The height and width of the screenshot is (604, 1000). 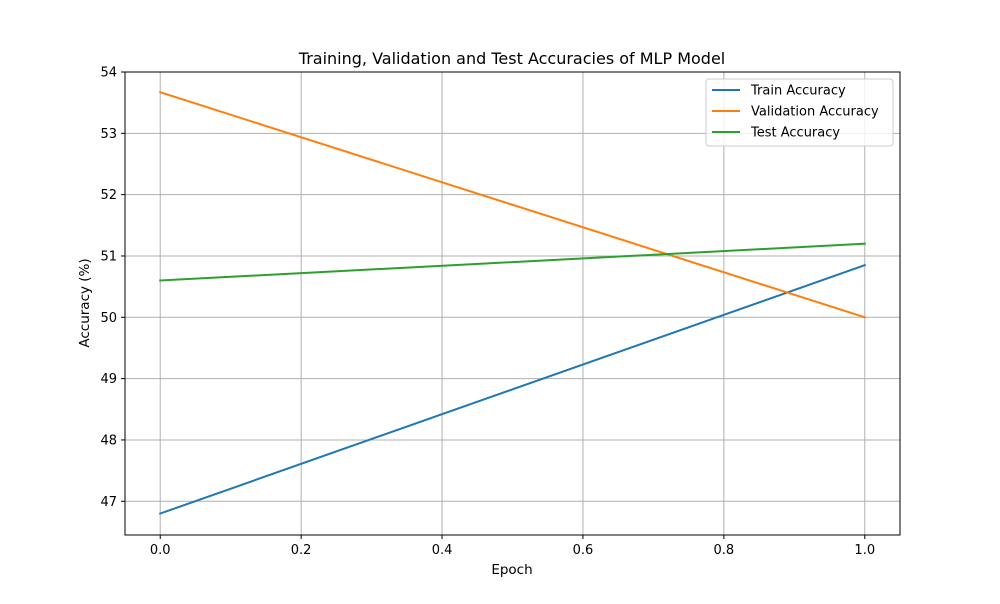 I want to click on x-tick-label: 1.0, so click(x=864, y=550).